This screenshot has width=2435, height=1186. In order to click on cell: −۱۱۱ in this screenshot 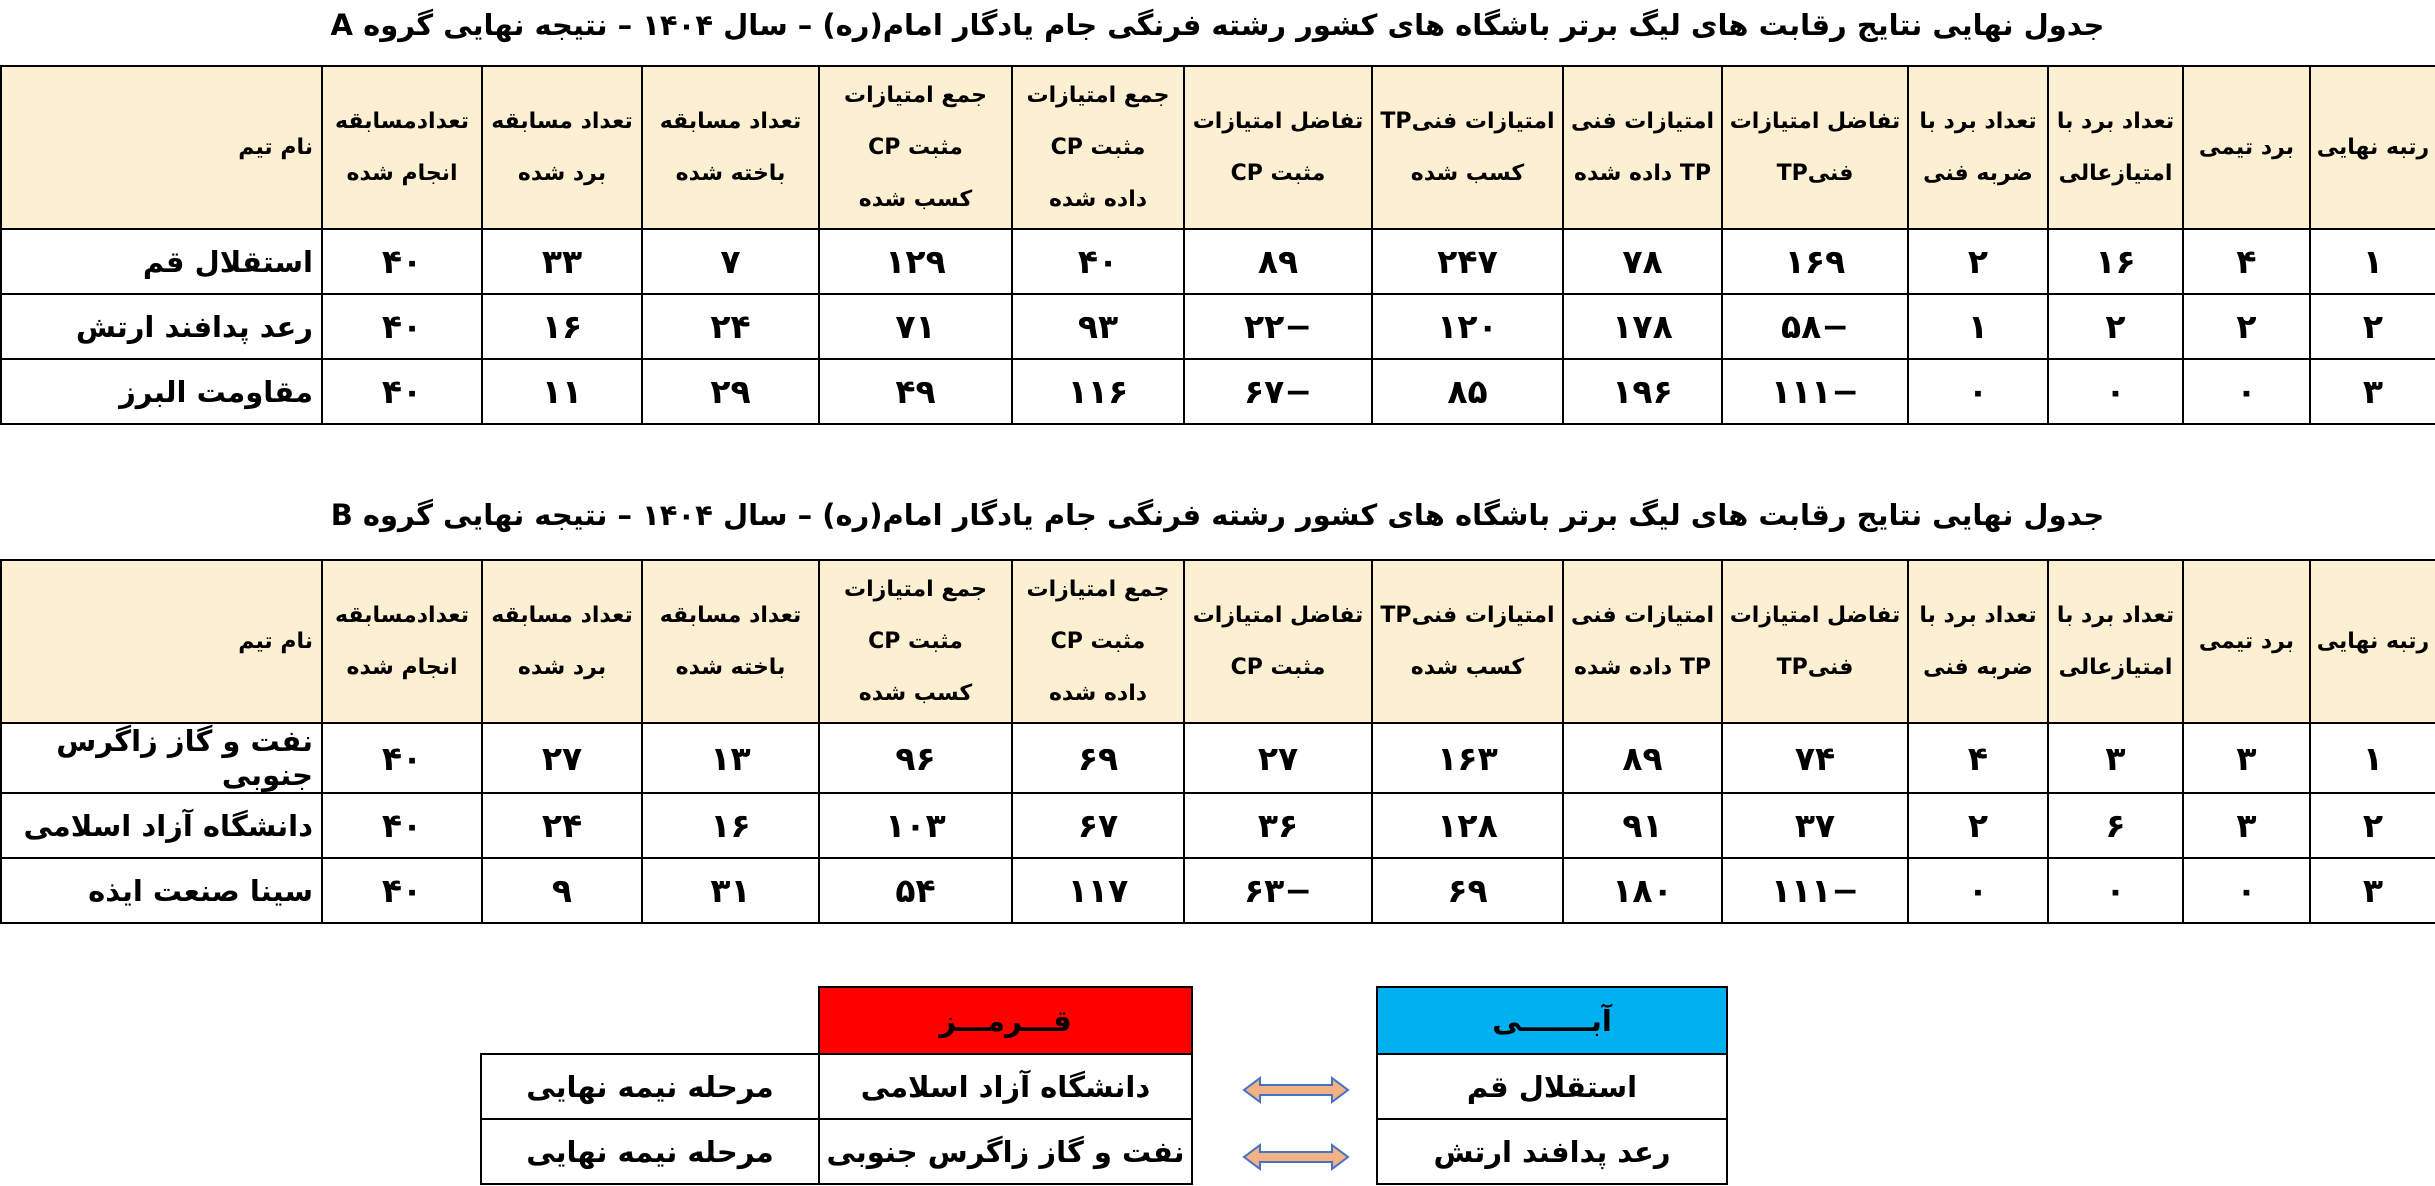, I will do `click(1815, 890)`.